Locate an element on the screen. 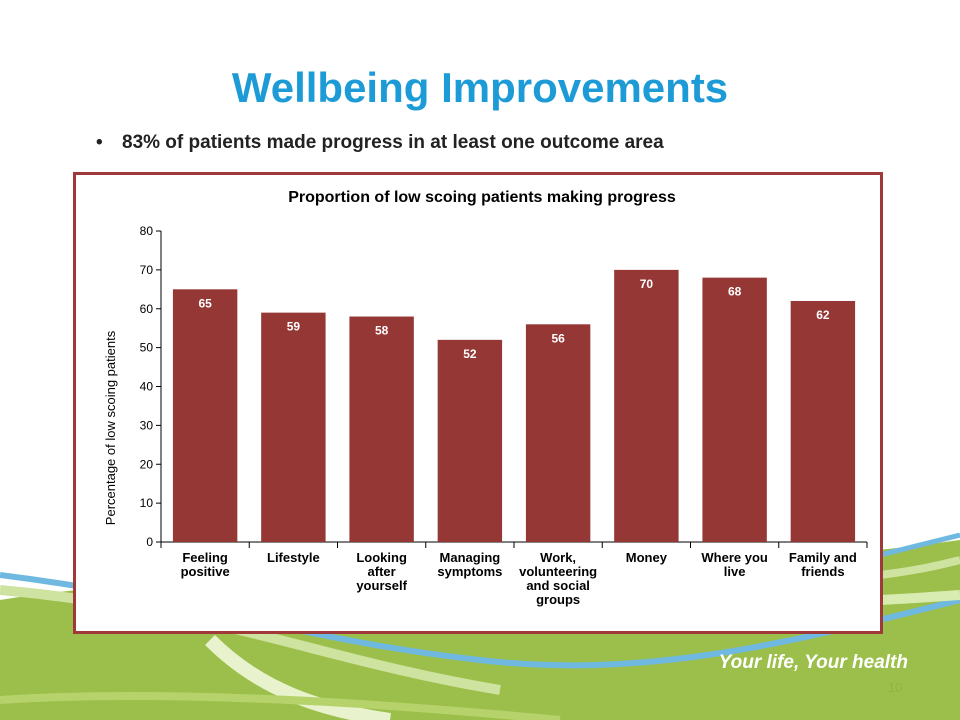 This screenshot has width=960, height=720. data-label: 56 is located at coordinates (558, 338).